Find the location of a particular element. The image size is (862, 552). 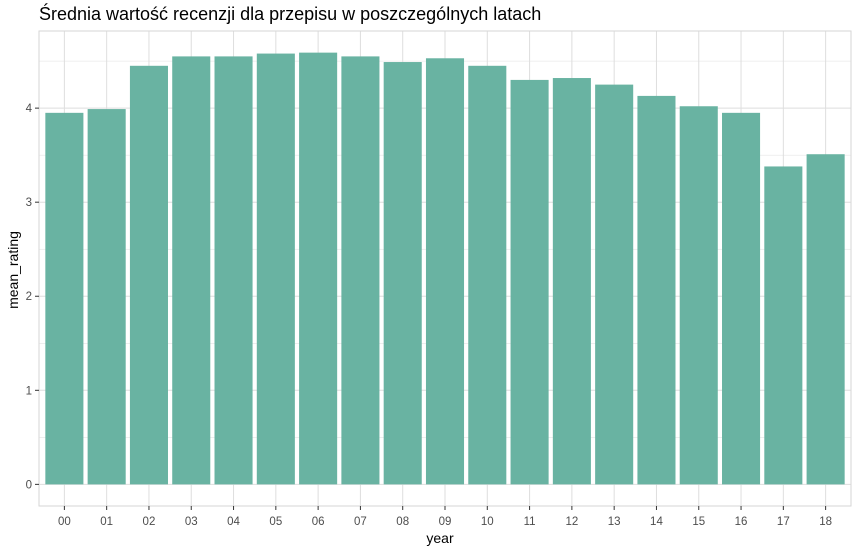

x-tick-label: 13 is located at coordinates (614, 522).